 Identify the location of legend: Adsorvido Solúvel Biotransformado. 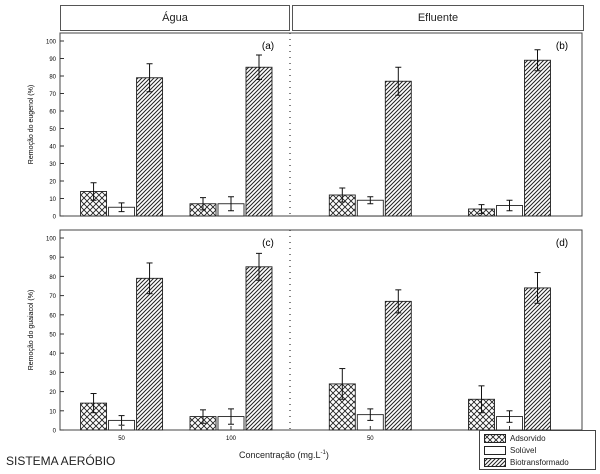
(537, 450).